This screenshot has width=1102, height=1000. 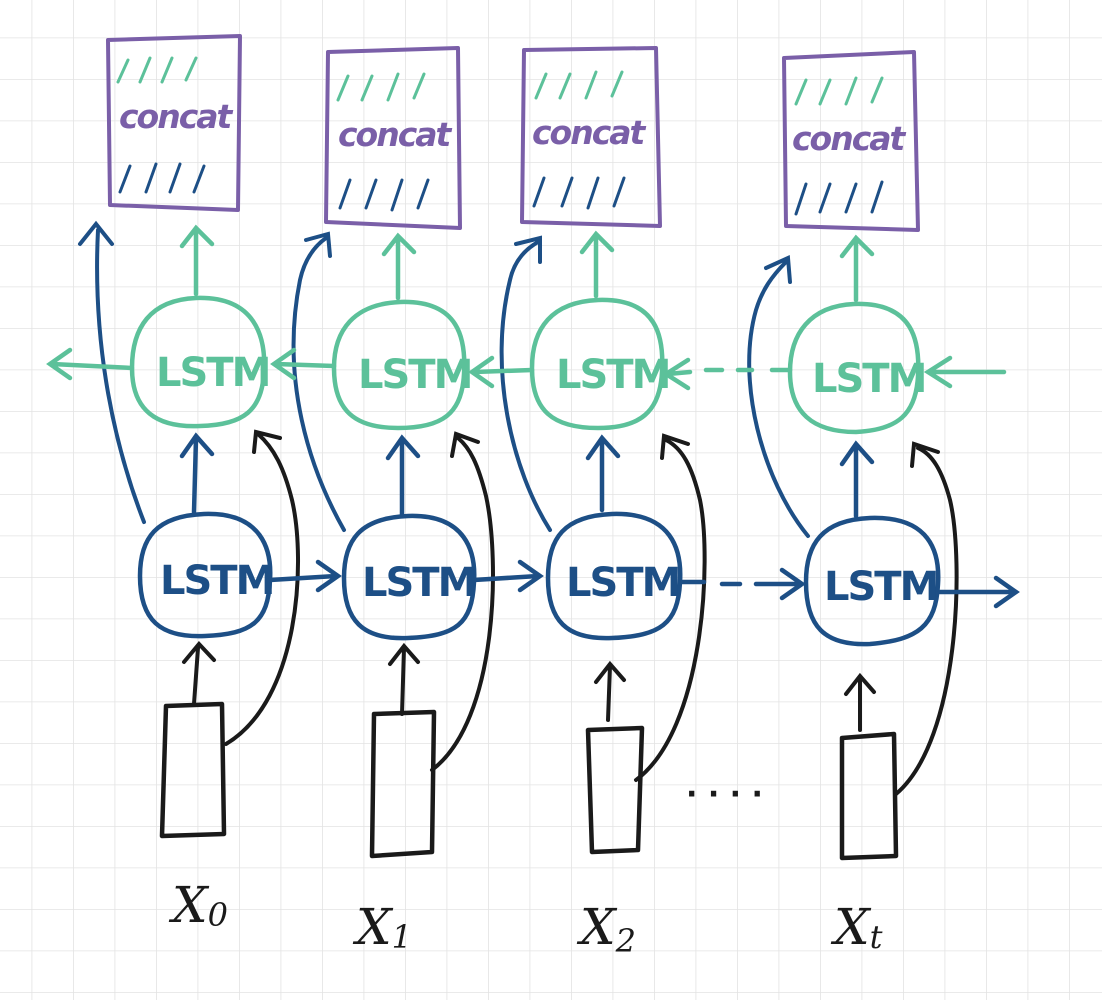 I want to click on backward-lstm-1: LSTM, so click(x=402, y=365).